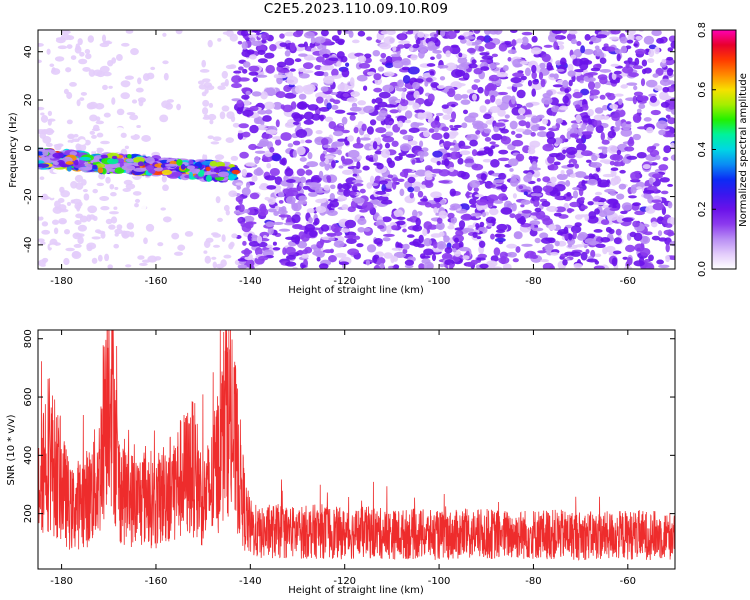 This screenshot has width=750, height=600. Describe the element at coordinates (533, 281) in the screenshot. I see `x-tick-label: -80` at that location.